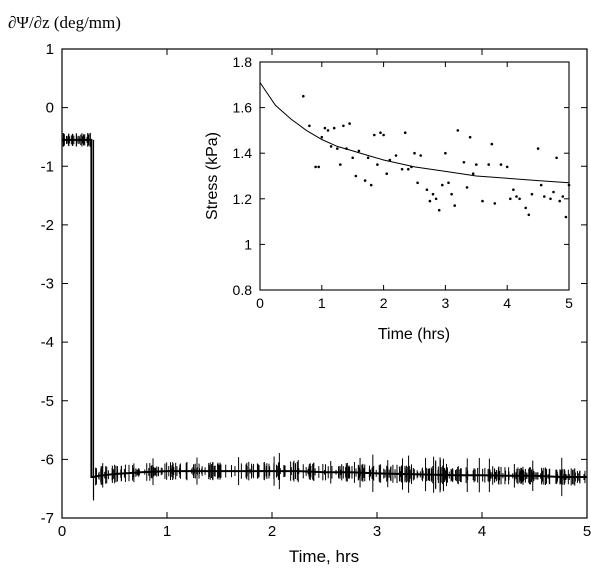 The height and width of the screenshot is (572, 591). I want to click on main-x-tick-label: 5, so click(587, 531).